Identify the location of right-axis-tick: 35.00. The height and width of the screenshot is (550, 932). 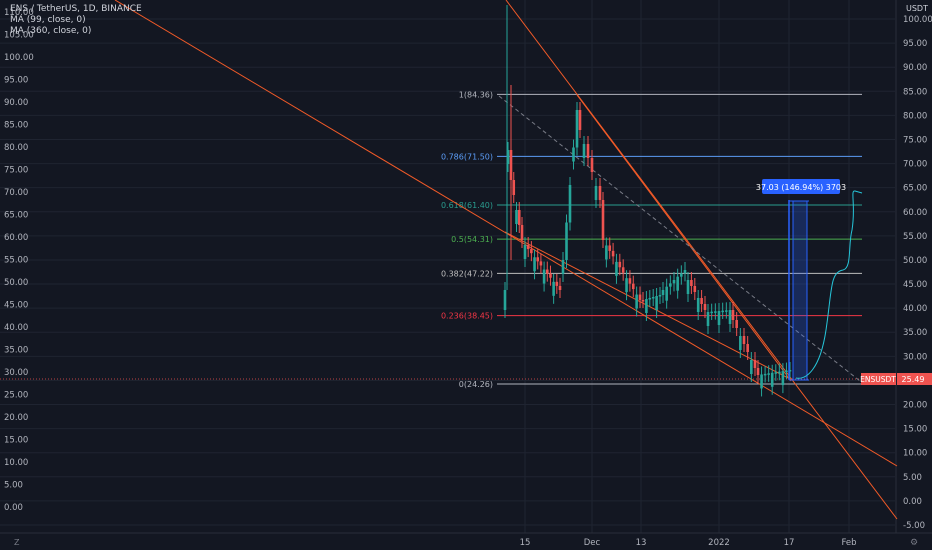
(915, 333).